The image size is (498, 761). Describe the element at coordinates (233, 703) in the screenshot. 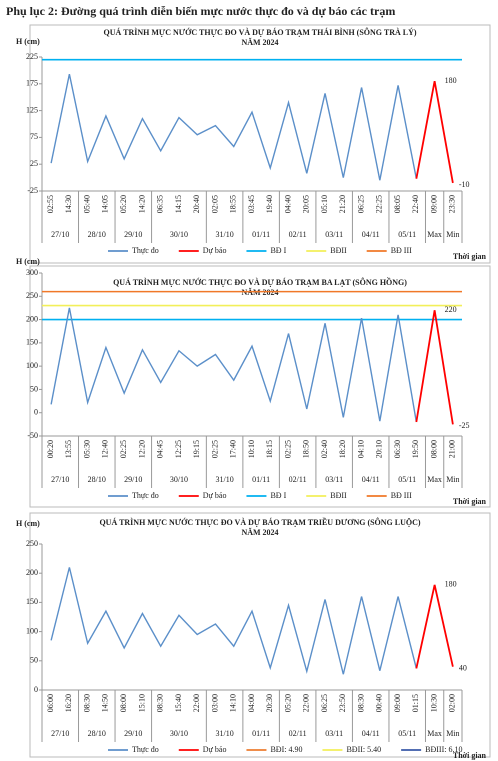

I see `x-tick-label: 14:10` at that location.